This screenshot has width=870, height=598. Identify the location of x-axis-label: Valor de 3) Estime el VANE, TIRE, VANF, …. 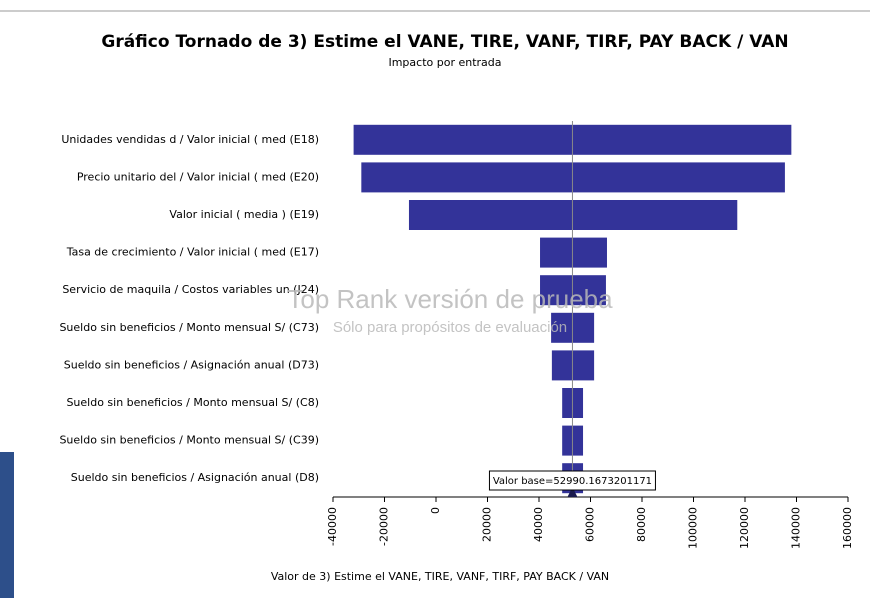
(440, 576).